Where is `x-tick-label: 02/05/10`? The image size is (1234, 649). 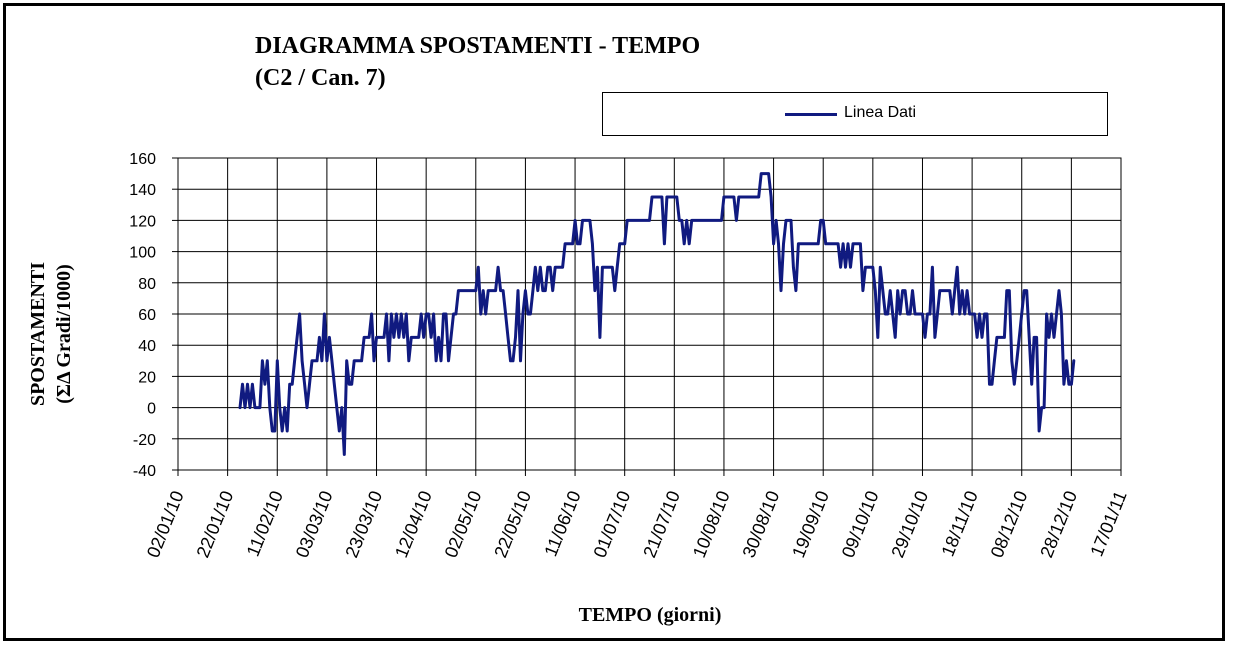 x-tick-label: 02/05/10 is located at coordinates (463, 524).